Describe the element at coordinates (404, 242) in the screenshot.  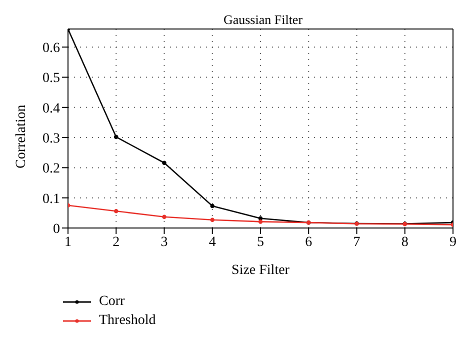
I see `x-tick-label: 8` at that location.